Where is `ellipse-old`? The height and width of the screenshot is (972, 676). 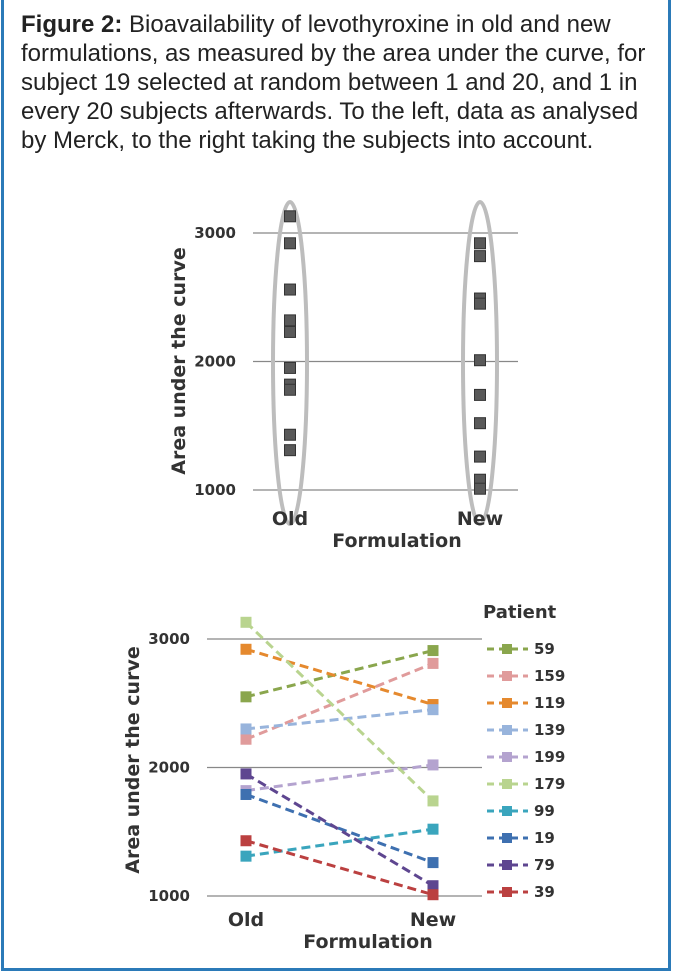 ellipse-old is located at coordinates (290, 363).